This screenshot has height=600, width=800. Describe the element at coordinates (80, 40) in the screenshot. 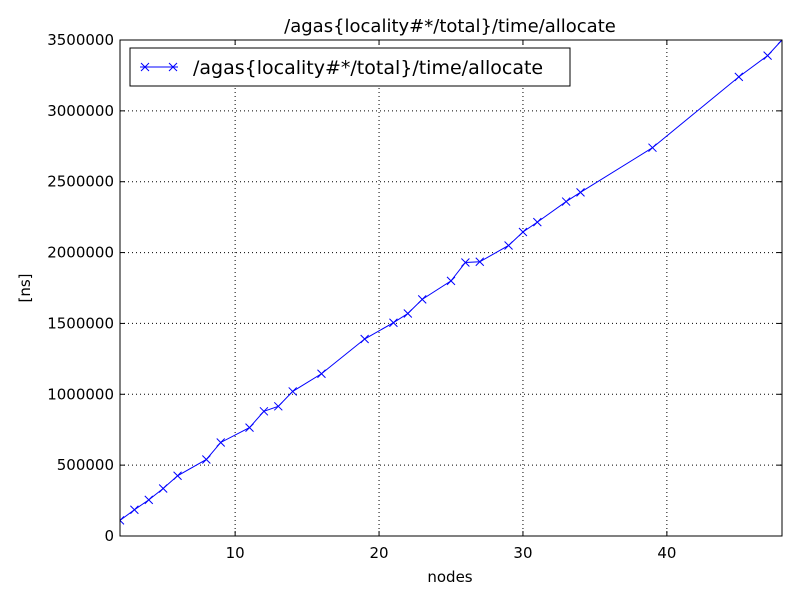

I see `y-tick-label: 3500000` at that location.